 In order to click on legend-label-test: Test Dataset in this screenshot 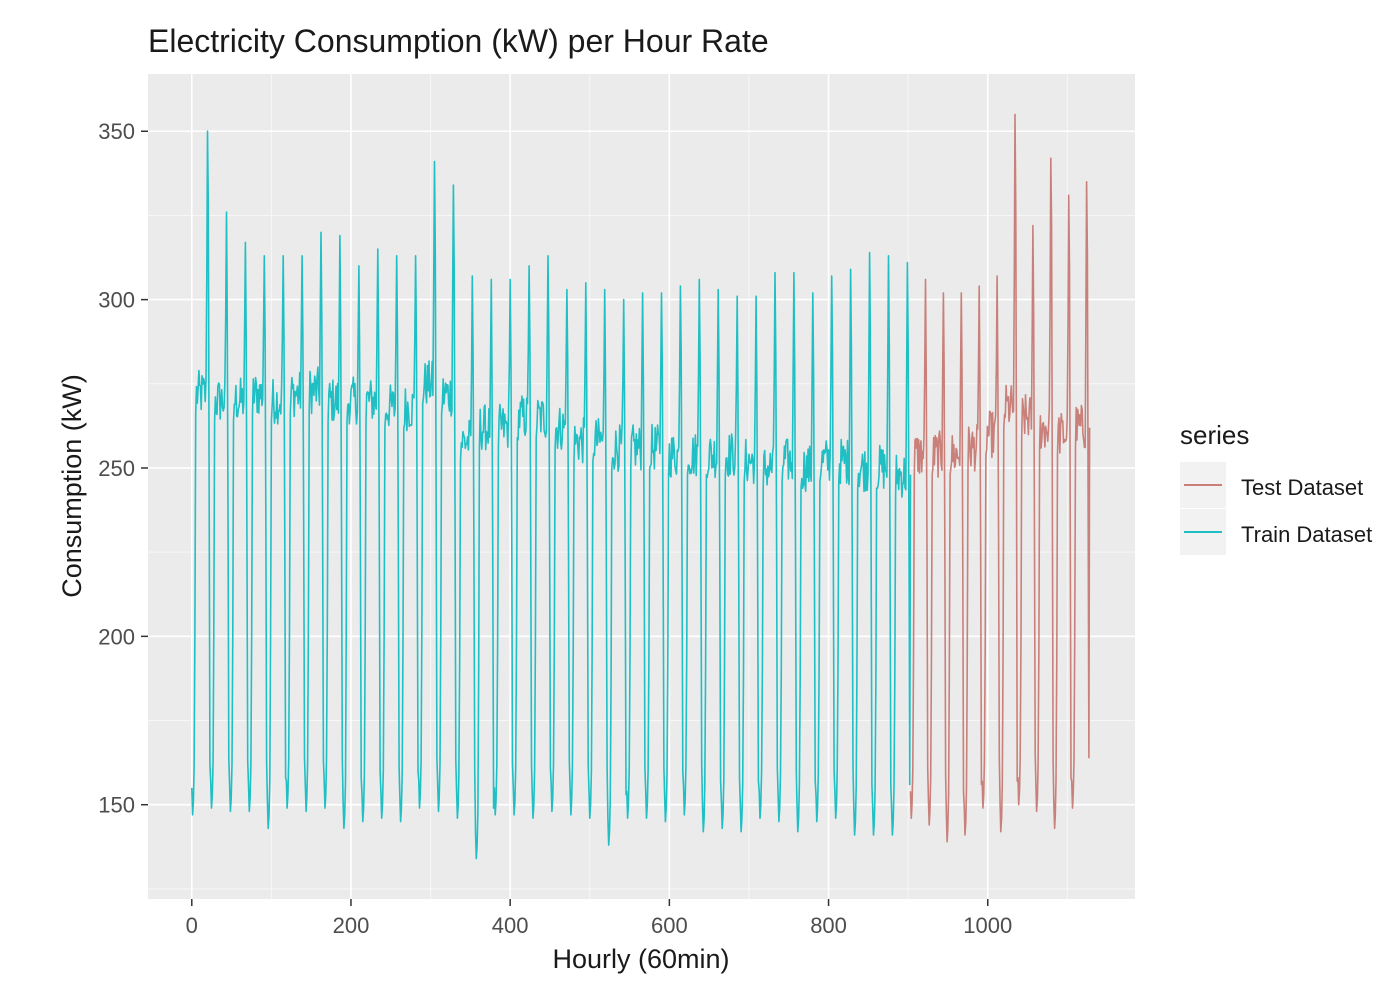, I will do `click(1302, 487)`.